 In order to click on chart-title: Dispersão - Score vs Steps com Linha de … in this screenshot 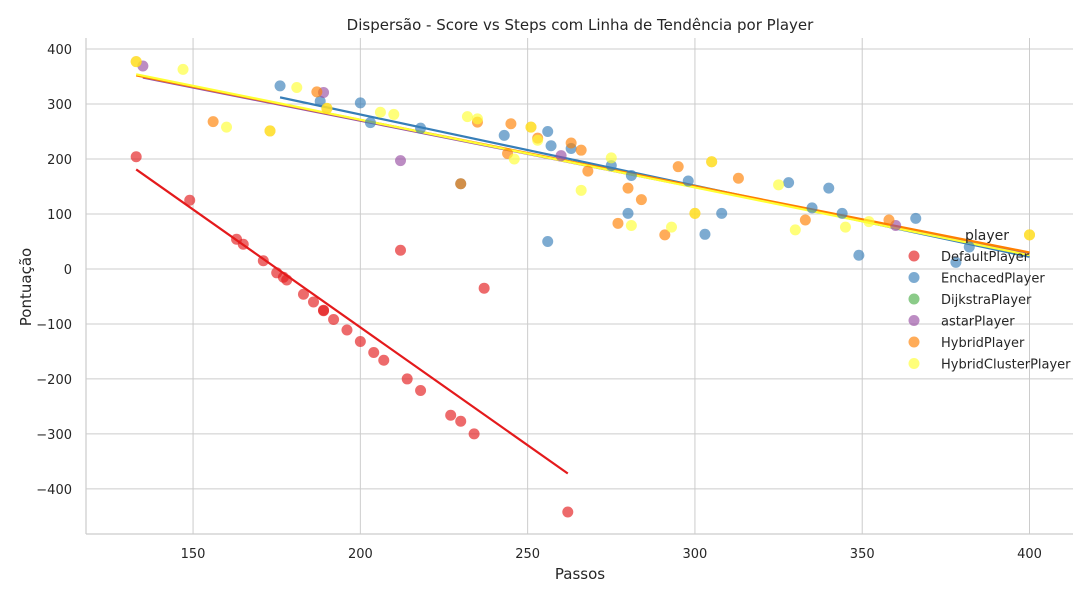, I will do `click(581, 25)`.